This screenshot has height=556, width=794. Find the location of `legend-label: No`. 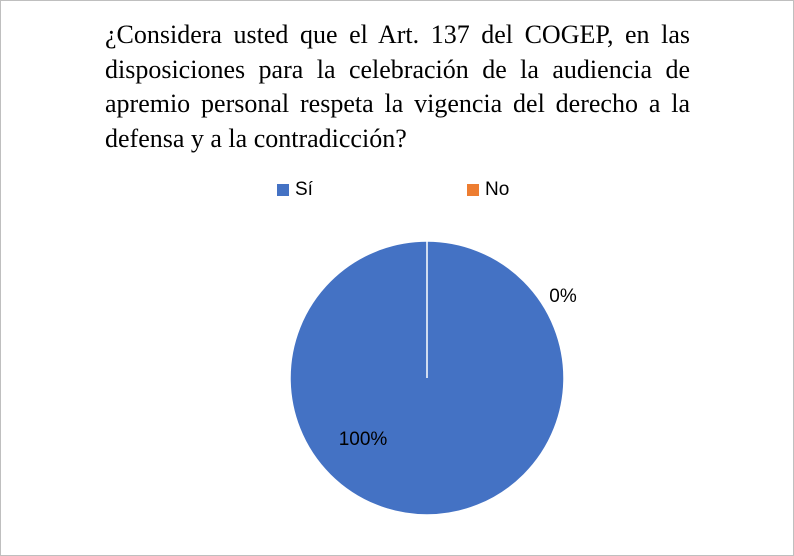

legend-label: No is located at coordinates (497, 189).